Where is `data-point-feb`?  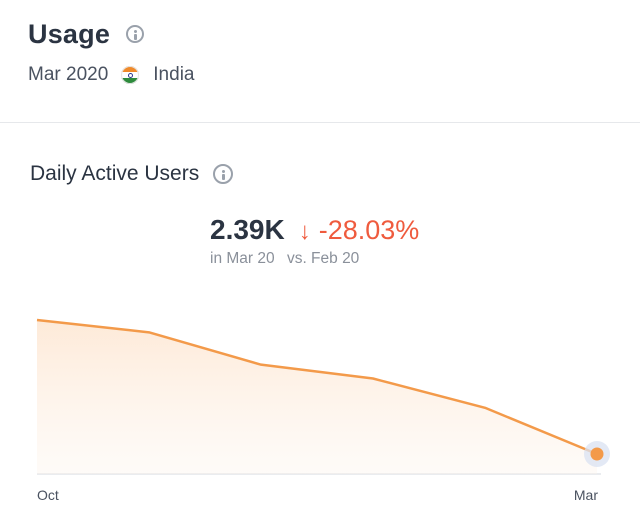
data-point-feb is located at coordinates (485, 408).